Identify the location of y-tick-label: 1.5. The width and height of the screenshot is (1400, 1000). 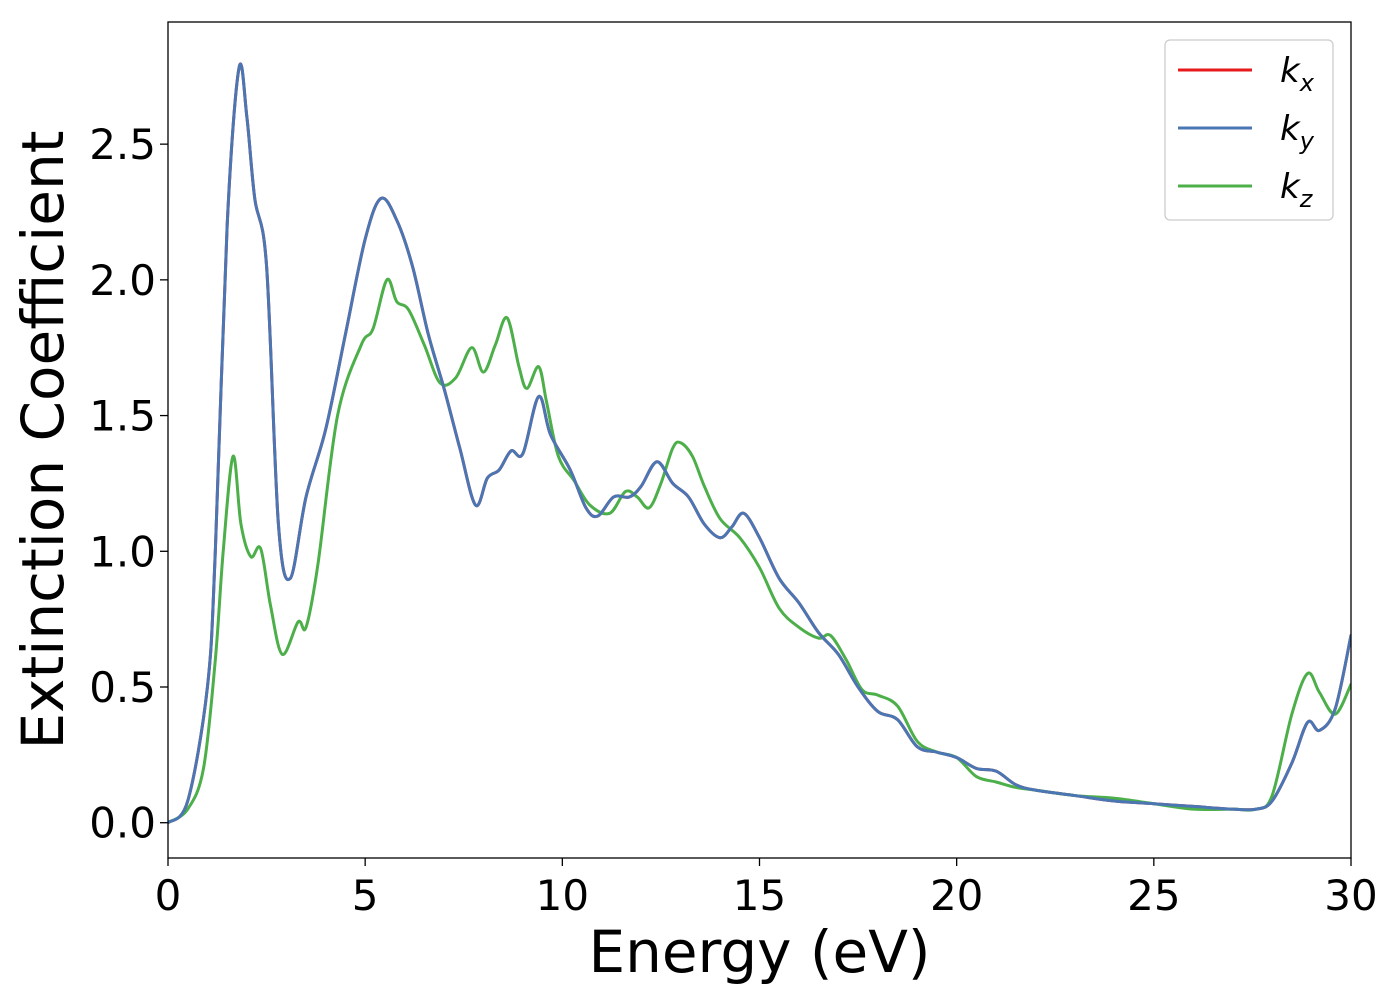
(122, 416).